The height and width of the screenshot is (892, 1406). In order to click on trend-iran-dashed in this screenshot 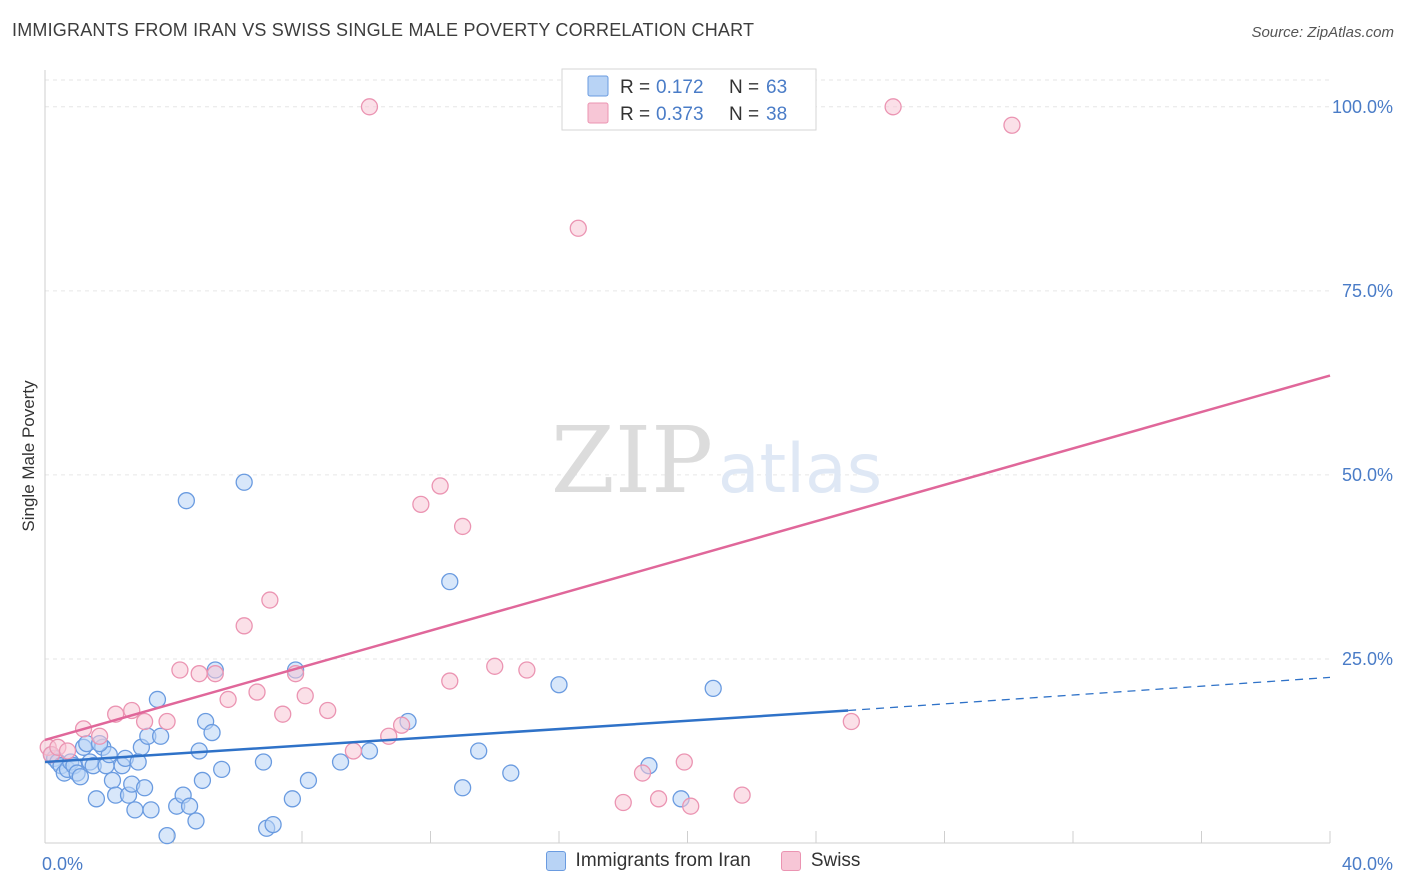, I will do `click(1089, 694)`.